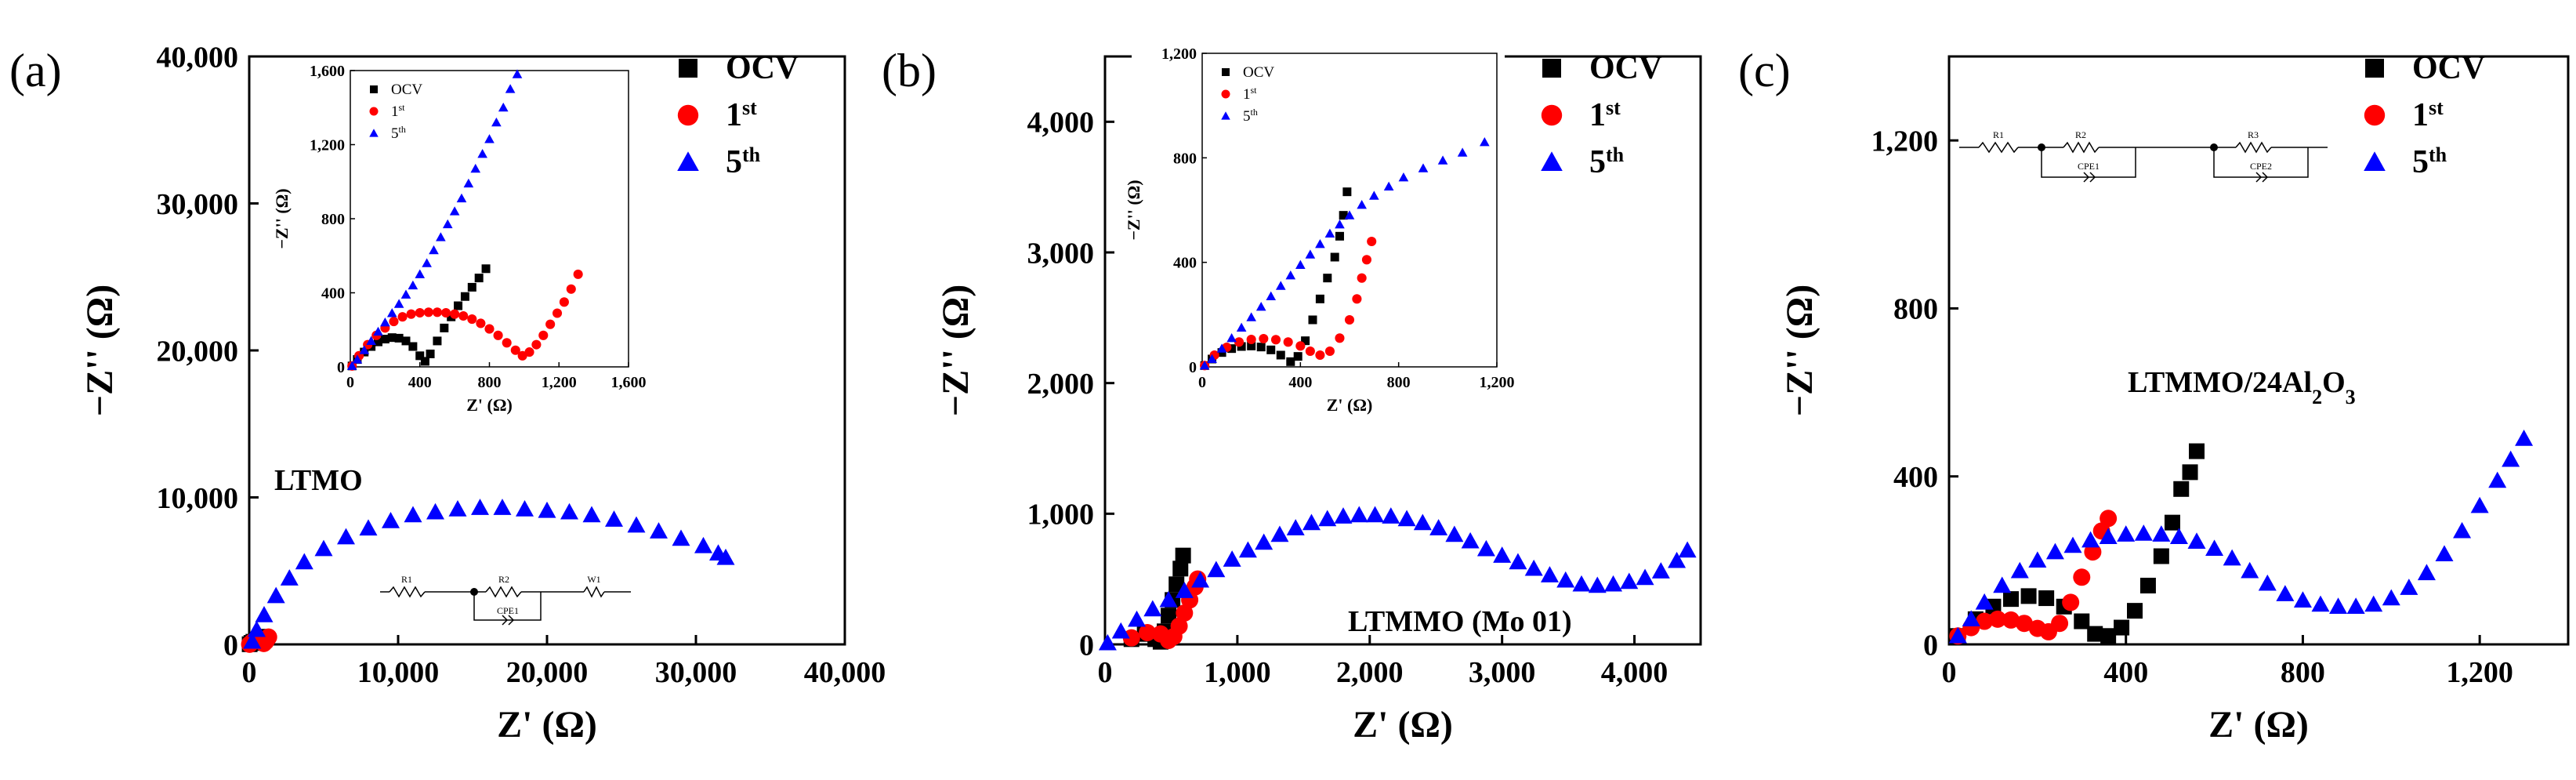 The image size is (2576, 780). Describe the element at coordinates (593, 579) in the screenshot. I see `circuit-label: W1` at that location.